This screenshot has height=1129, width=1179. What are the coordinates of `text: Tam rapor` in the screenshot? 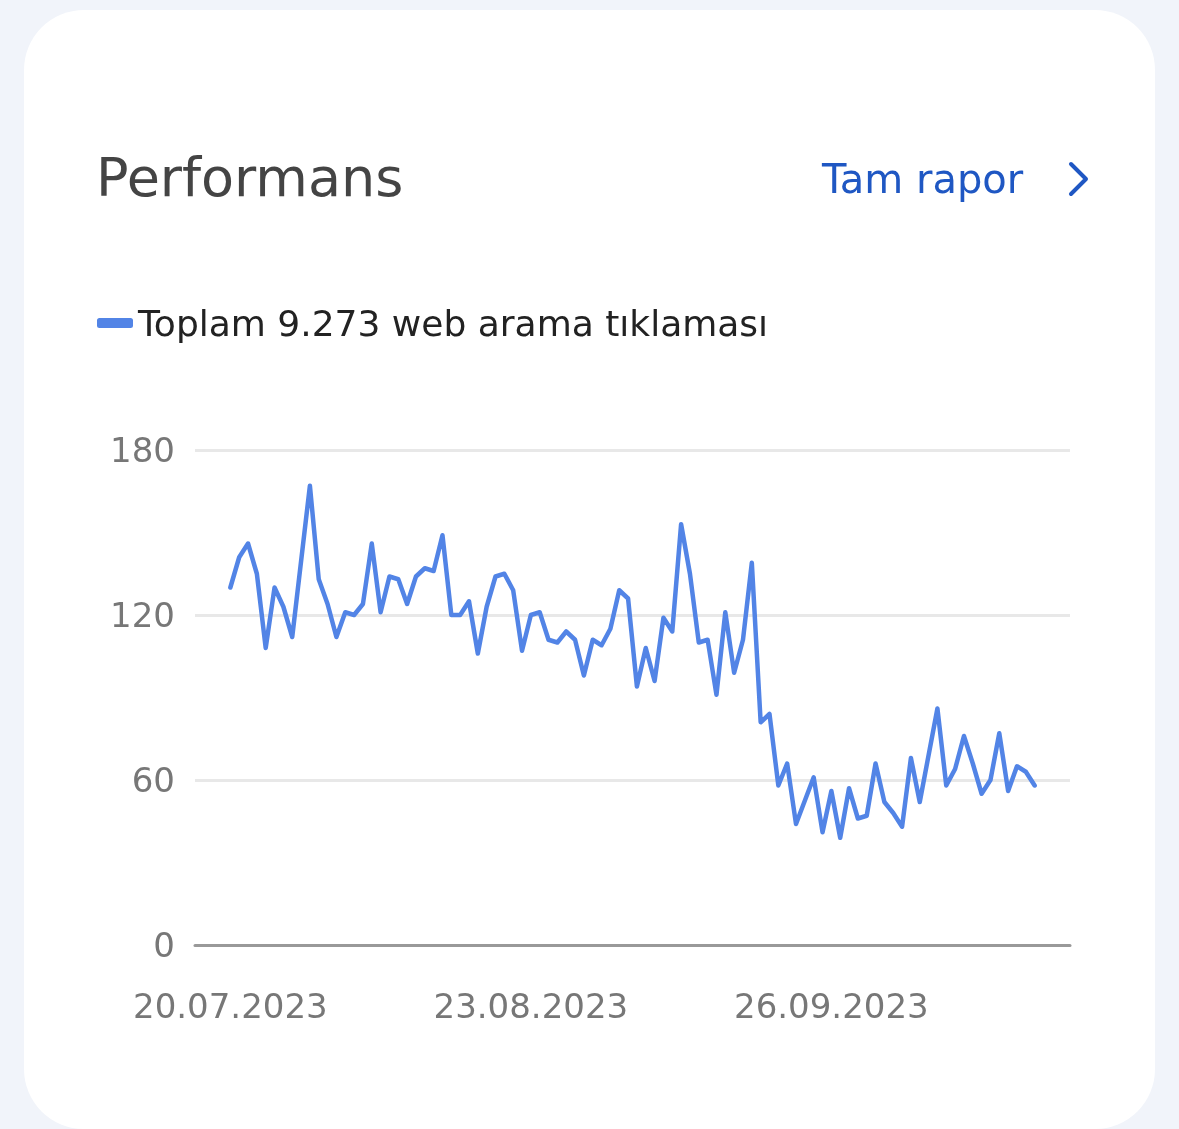 It's located at (923, 179).